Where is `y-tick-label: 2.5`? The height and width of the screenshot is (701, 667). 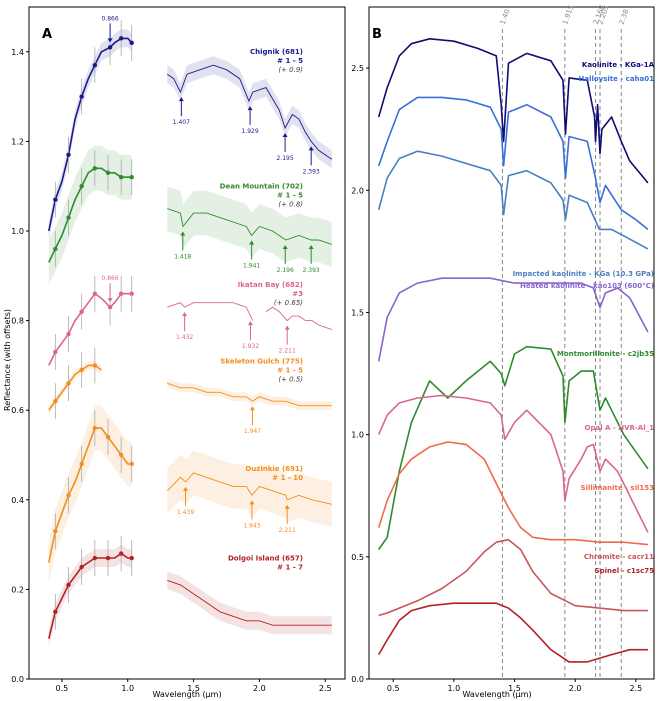 y-tick-label: 2.5 is located at coordinates (357, 68).